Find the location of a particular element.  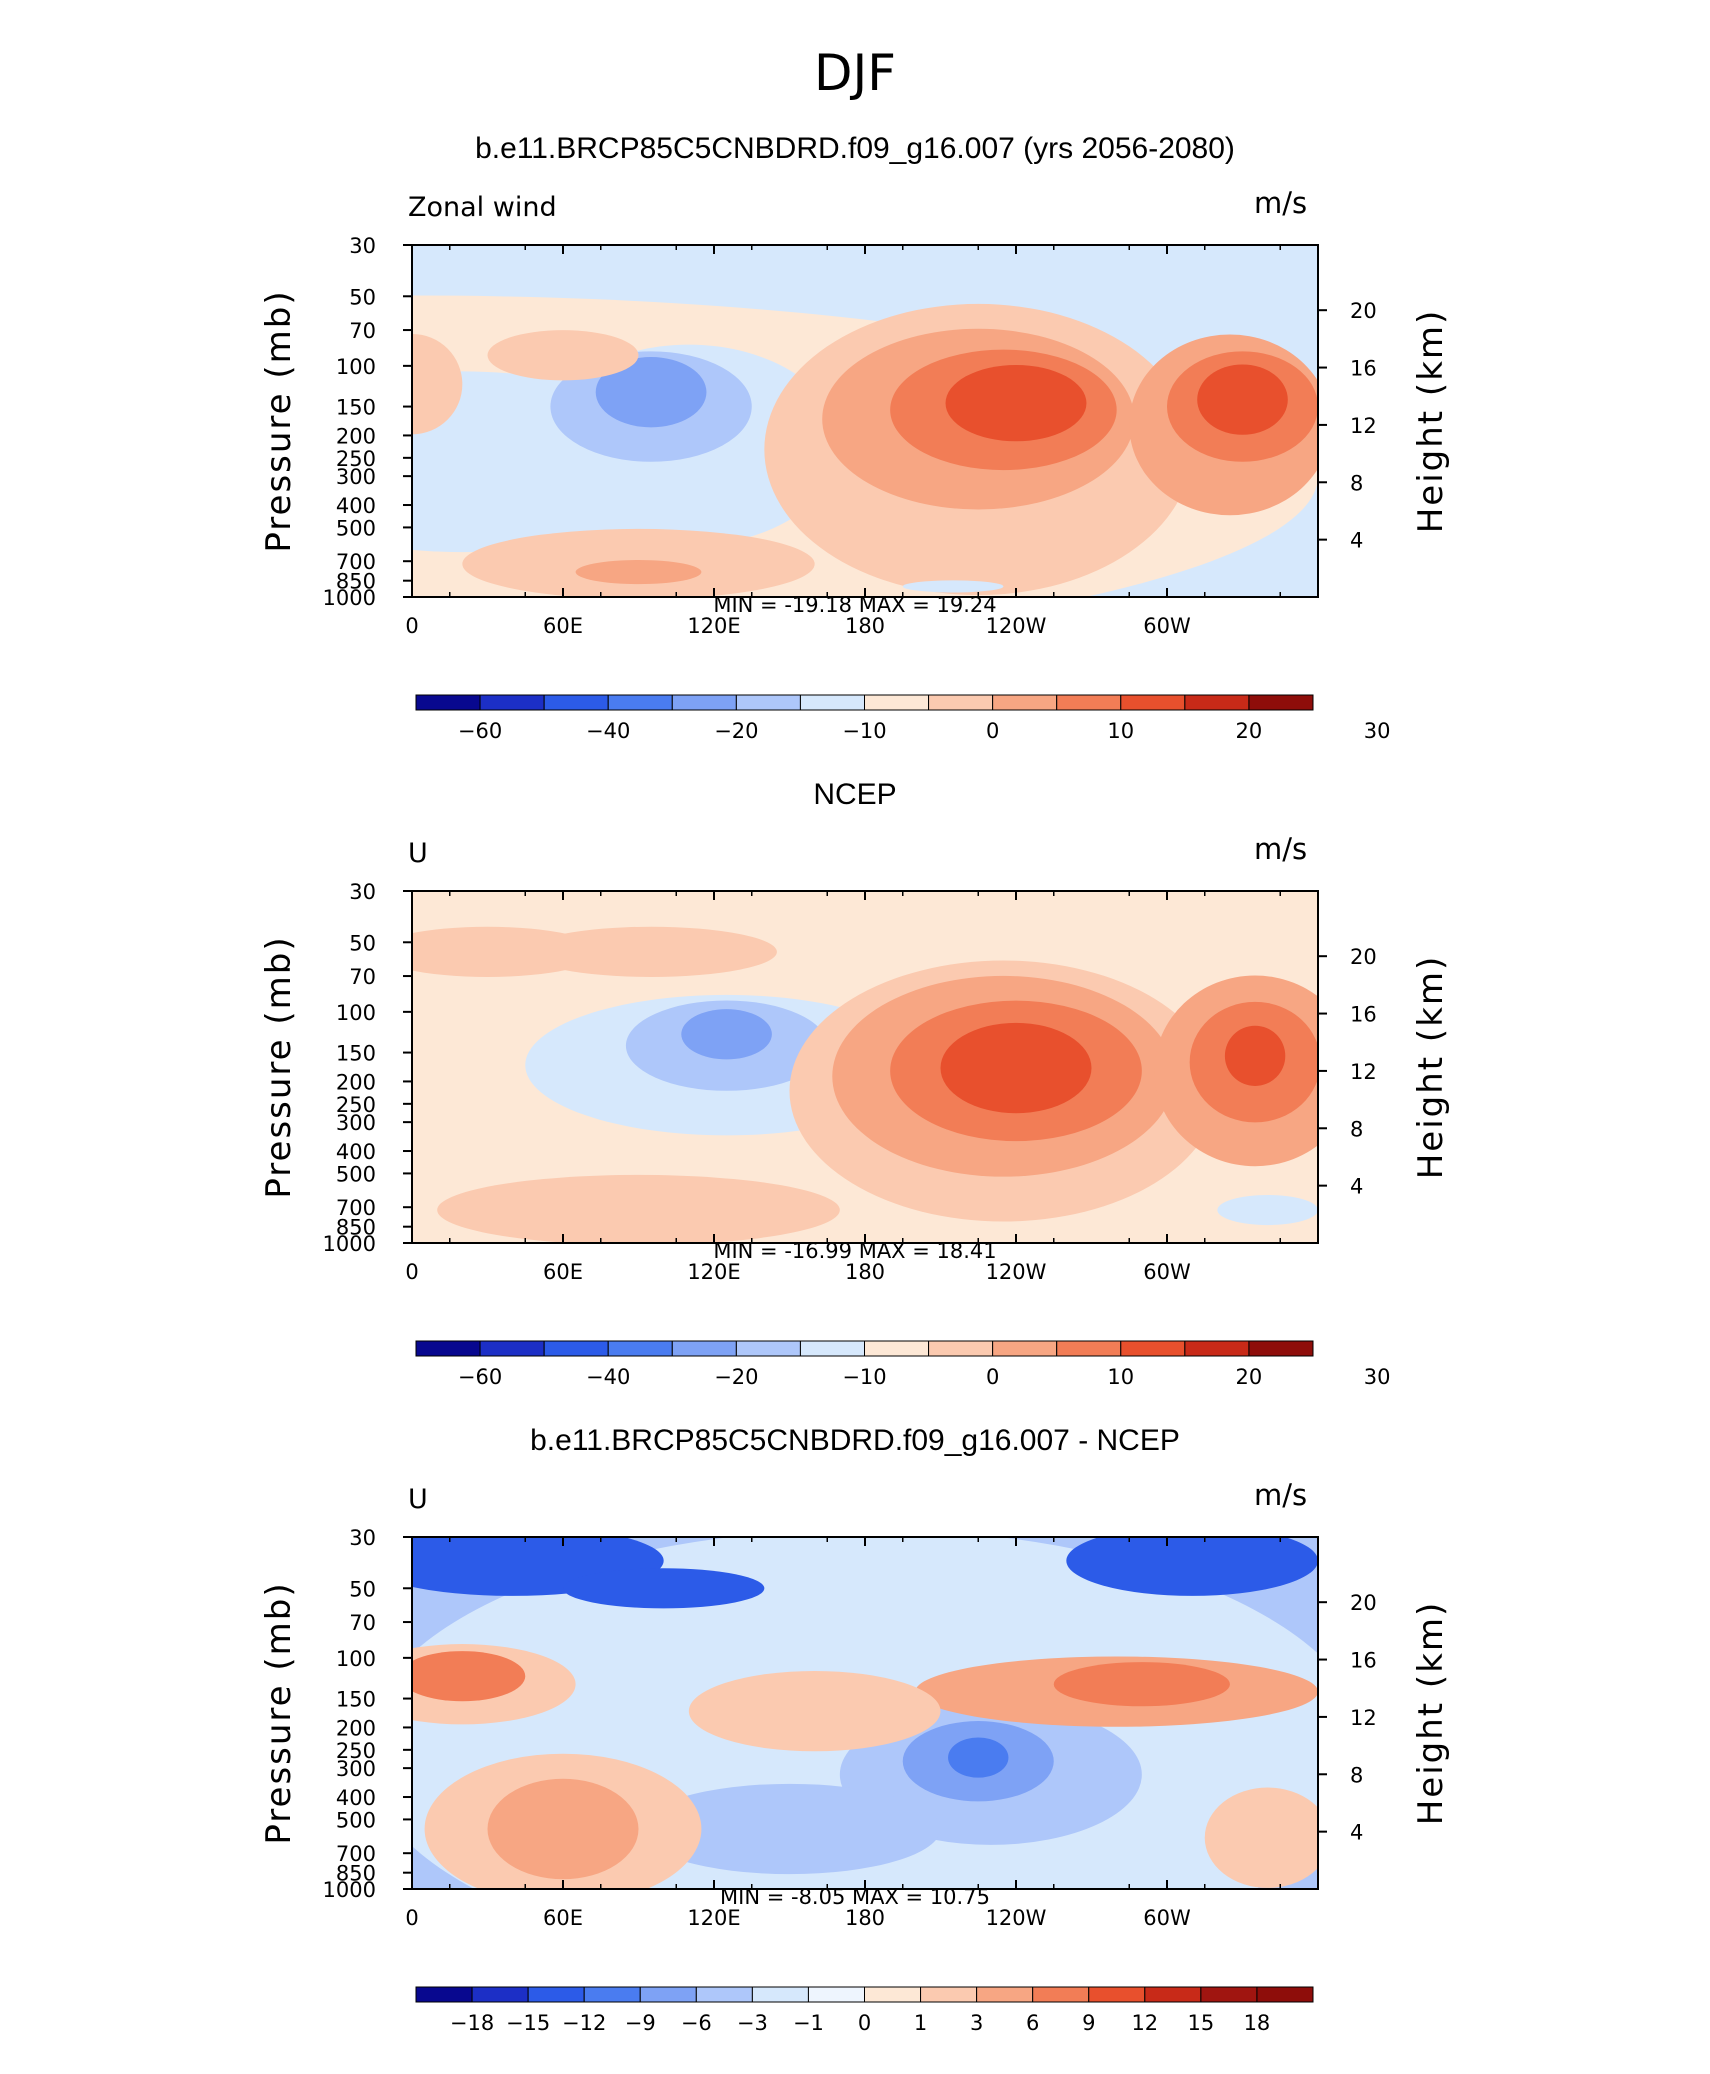

x-tick-label: 120E is located at coordinates (713, 1272).